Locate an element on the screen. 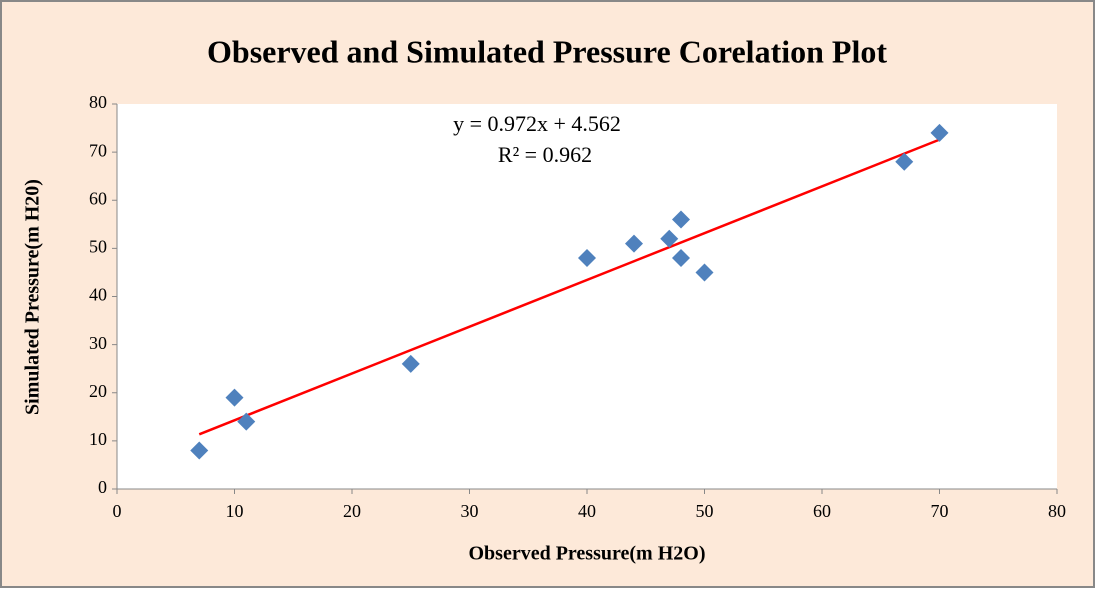  y-tick-label: 80 is located at coordinates (98, 102).